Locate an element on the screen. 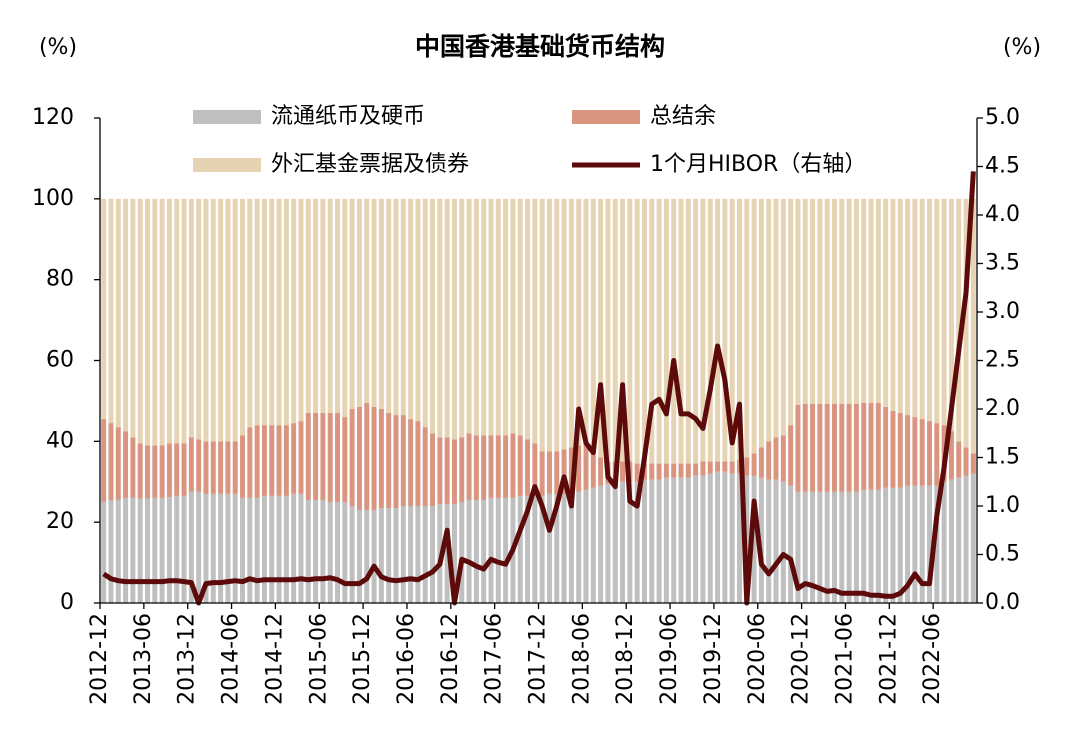  y2-tick-label: 3.0 is located at coordinates (1002, 311).